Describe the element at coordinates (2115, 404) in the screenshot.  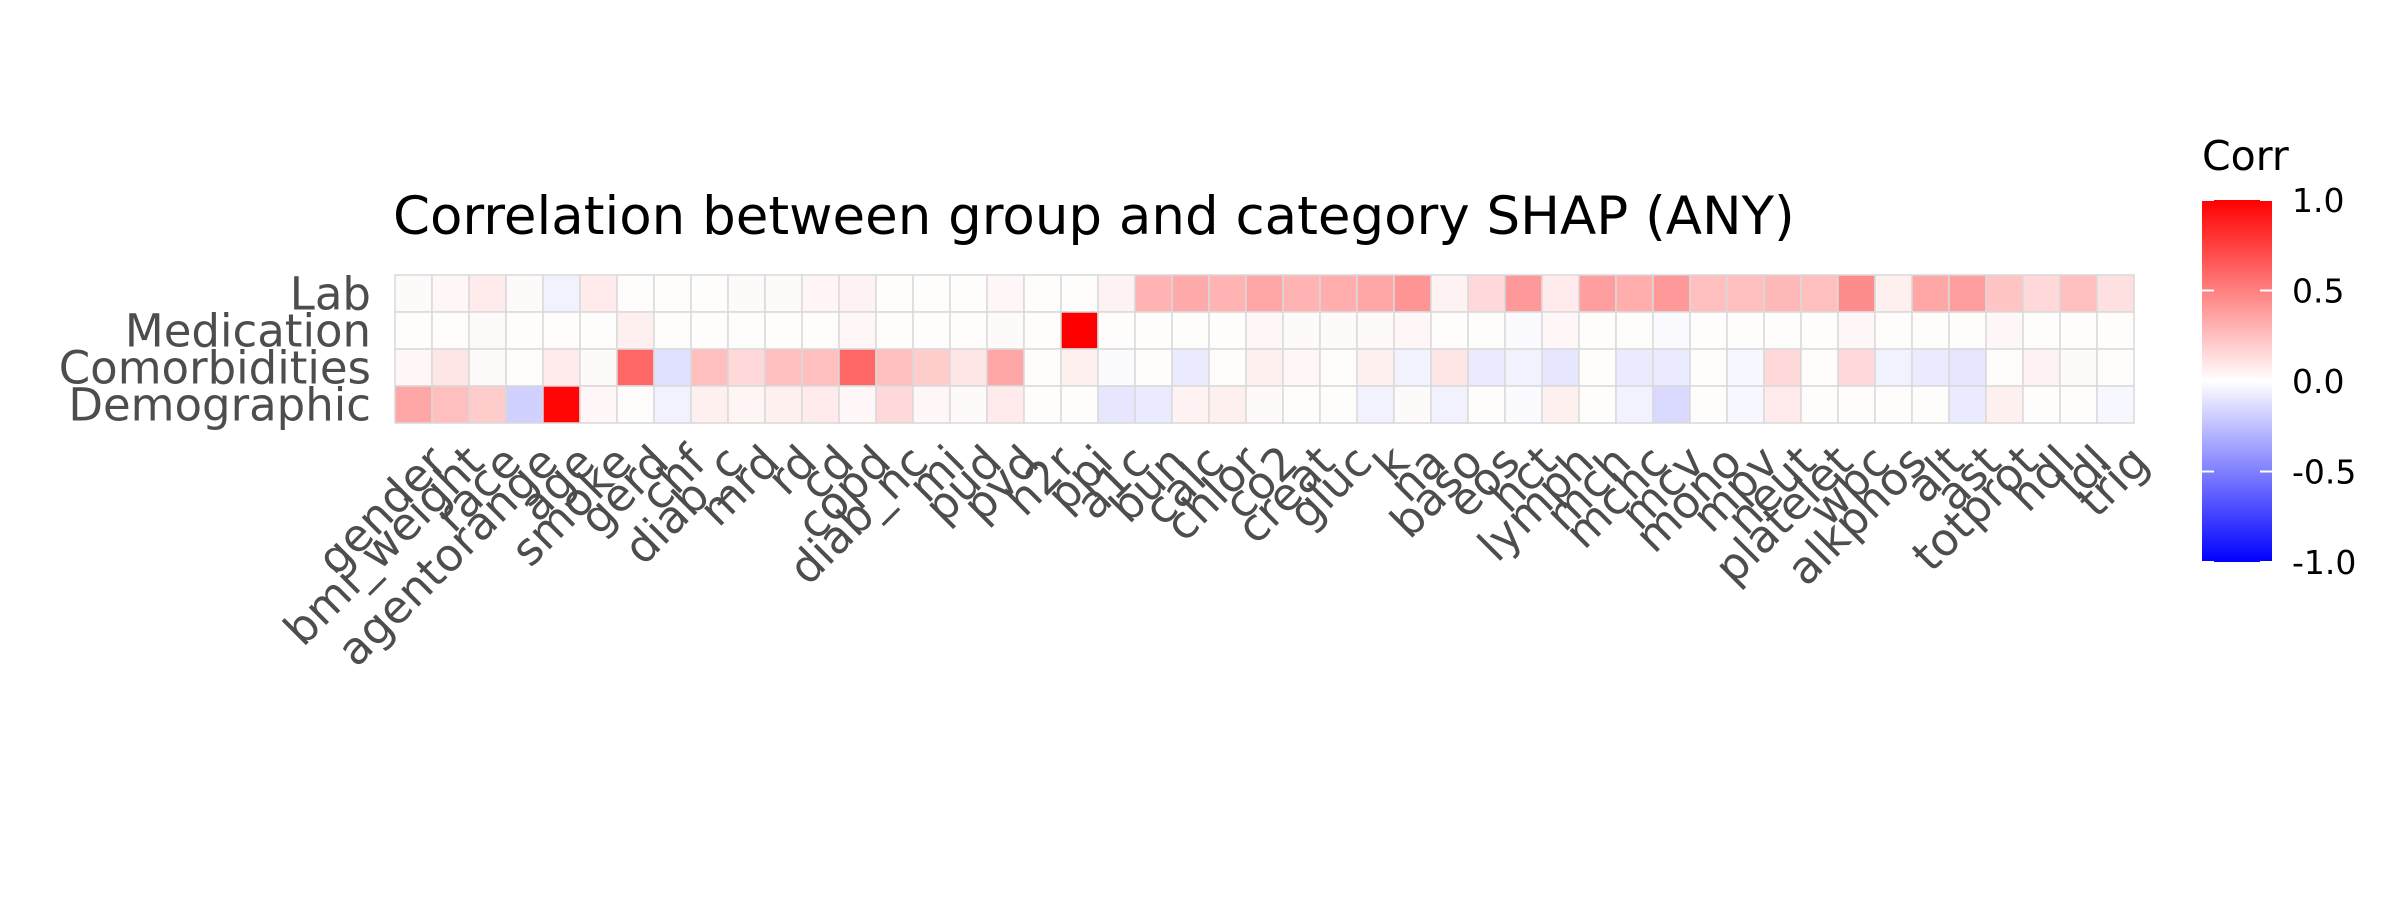
I see `heatmap-cell-demographic-trig` at that location.